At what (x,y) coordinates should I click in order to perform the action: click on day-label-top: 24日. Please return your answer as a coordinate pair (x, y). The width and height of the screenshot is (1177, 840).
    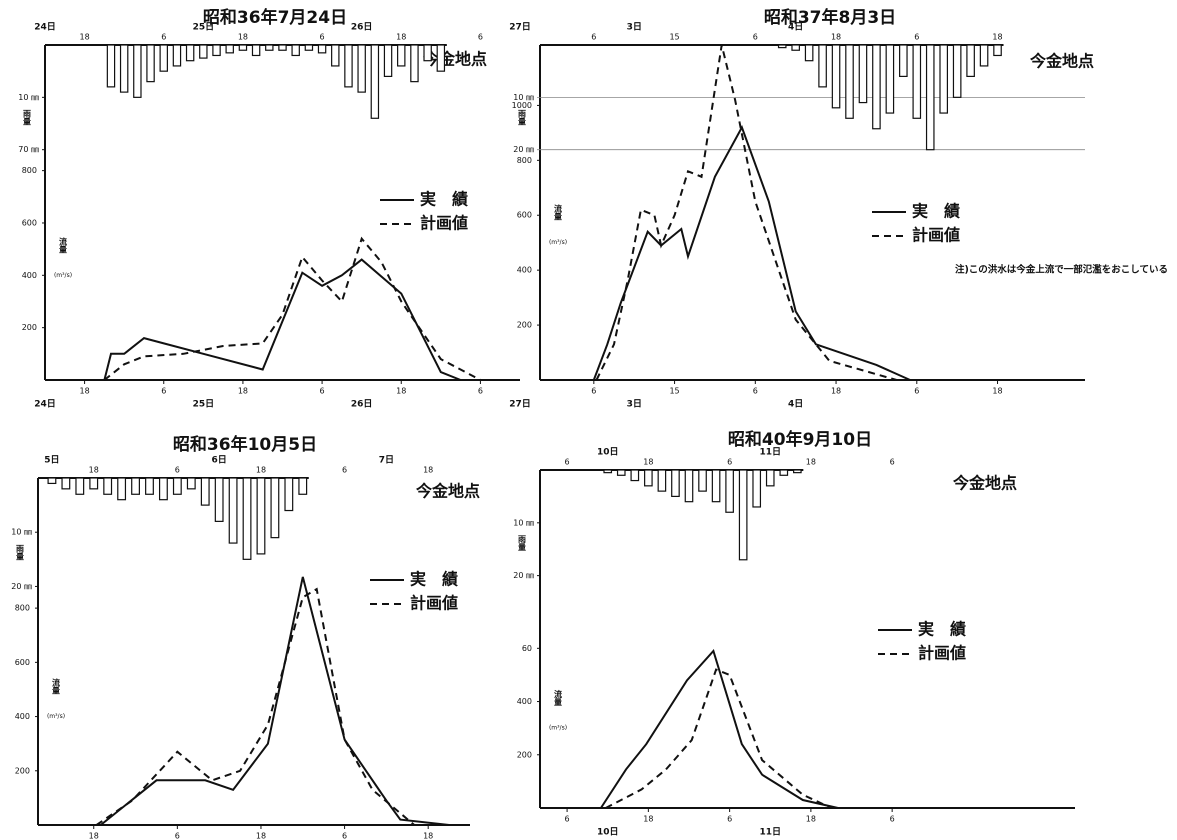
    Looking at the image, I should click on (45, 27).